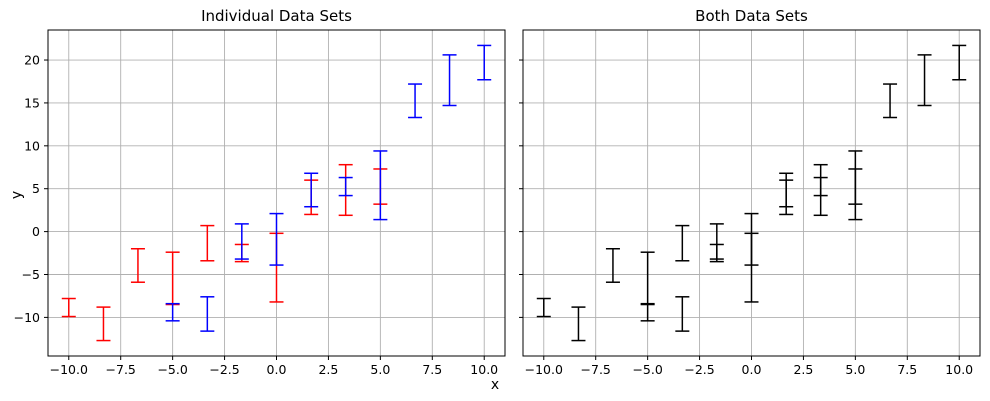 The width and height of the screenshot is (990, 401). What do you see at coordinates (495, 385) in the screenshot?
I see `shared-x-axis-label: x` at bounding box center [495, 385].